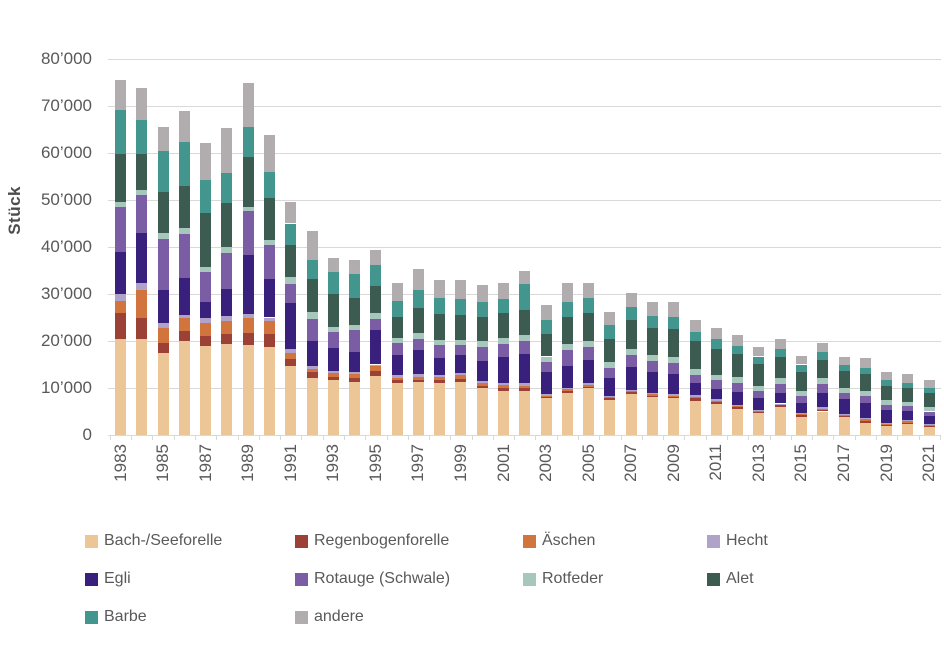 This screenshot has height=653, width=944. What do you see at coordinates (312, 270) in the screenshot?
I see `bar-segment-1992` at bounding box center [312, 270].